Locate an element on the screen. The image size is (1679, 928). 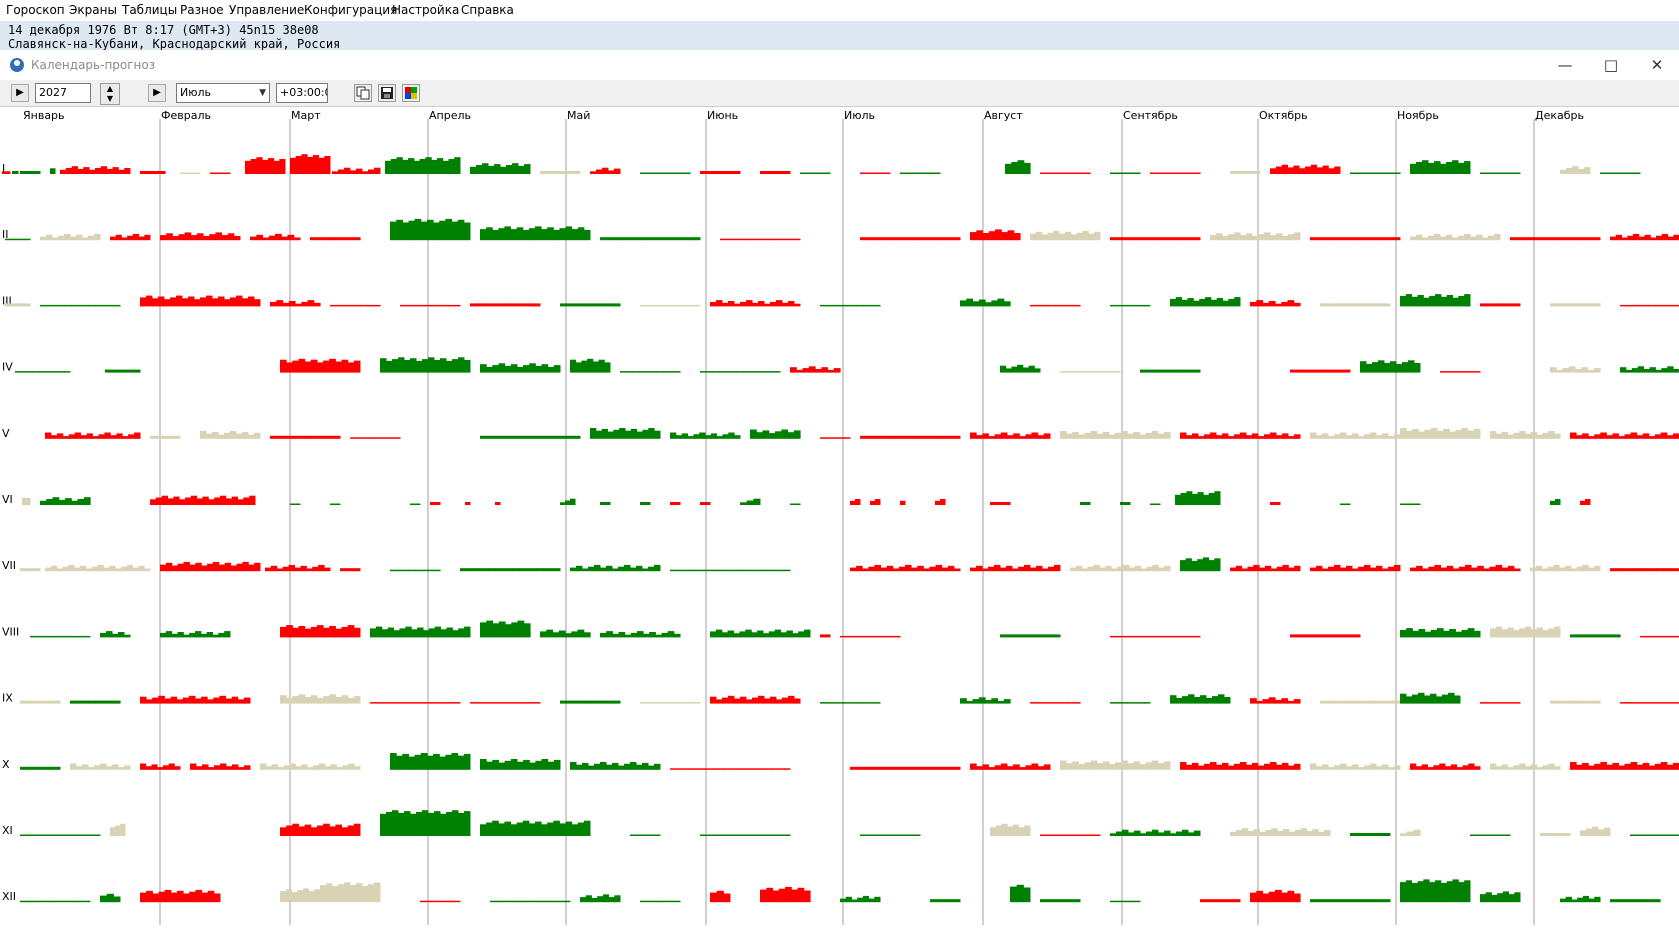
menu-item-goroskop: Гороскоп is located at coordinates (35, 10).